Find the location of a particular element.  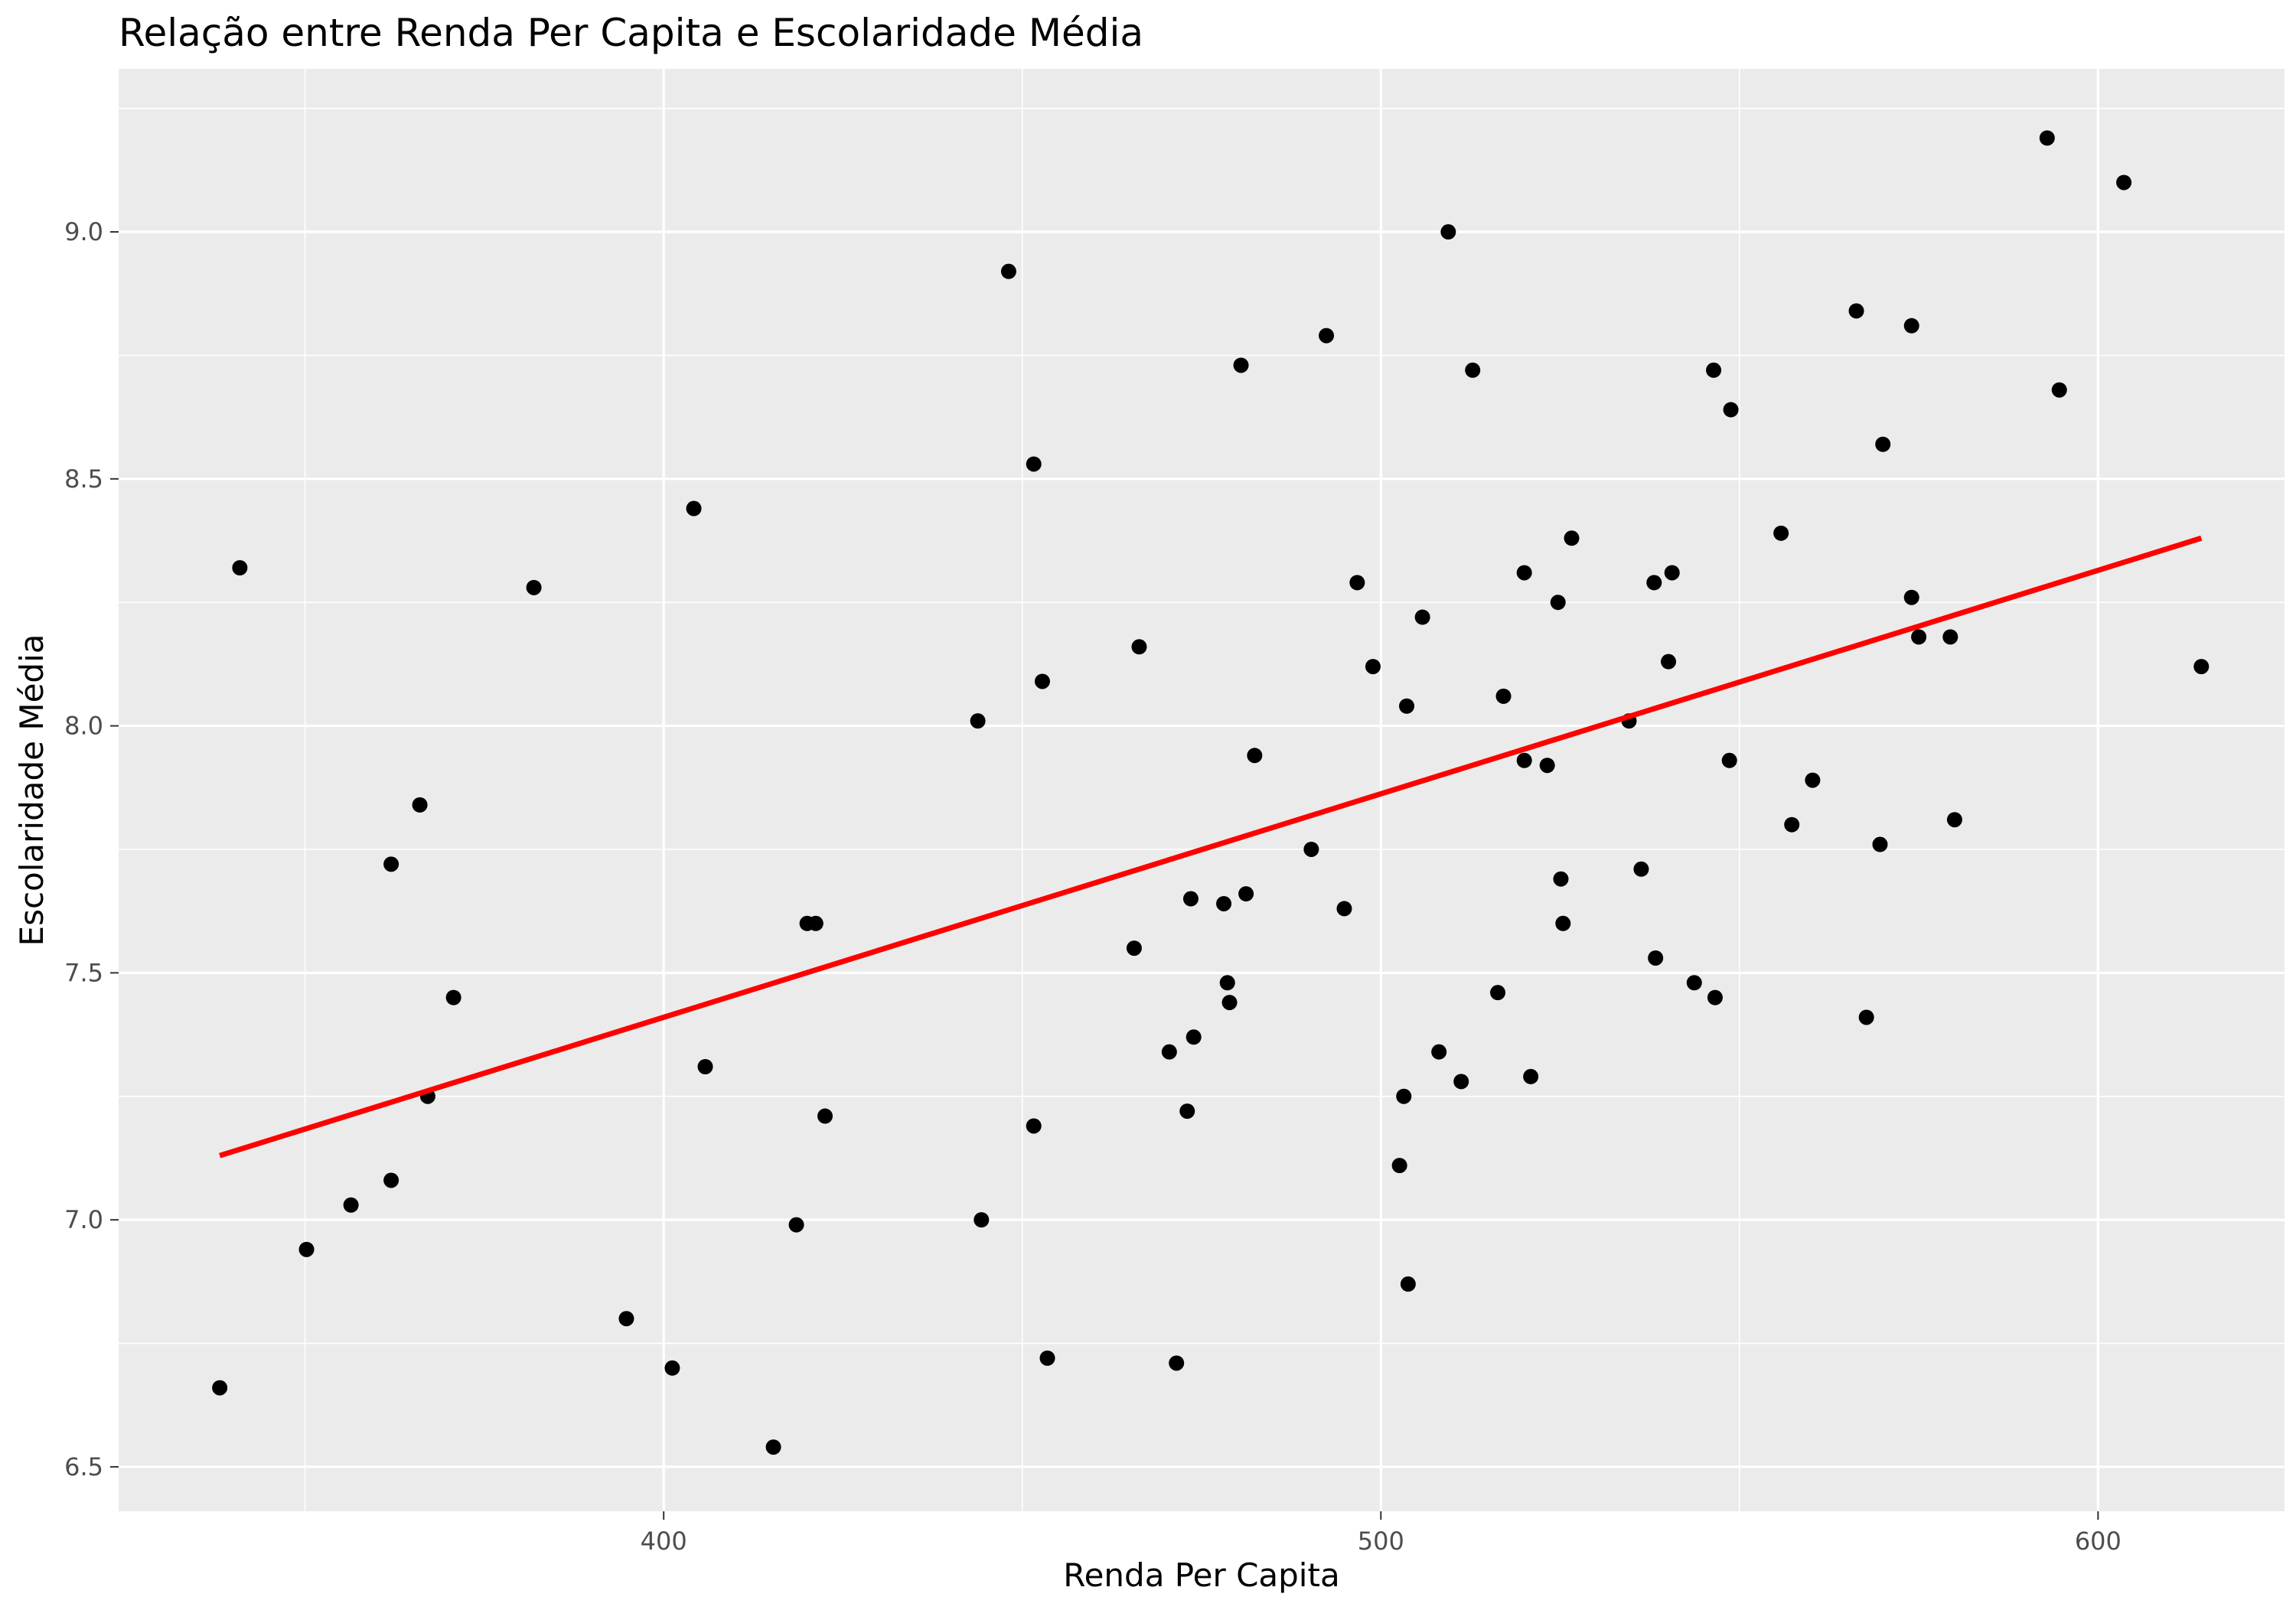

y-tick-label: 9.0 is located at coordinates (83, 232).